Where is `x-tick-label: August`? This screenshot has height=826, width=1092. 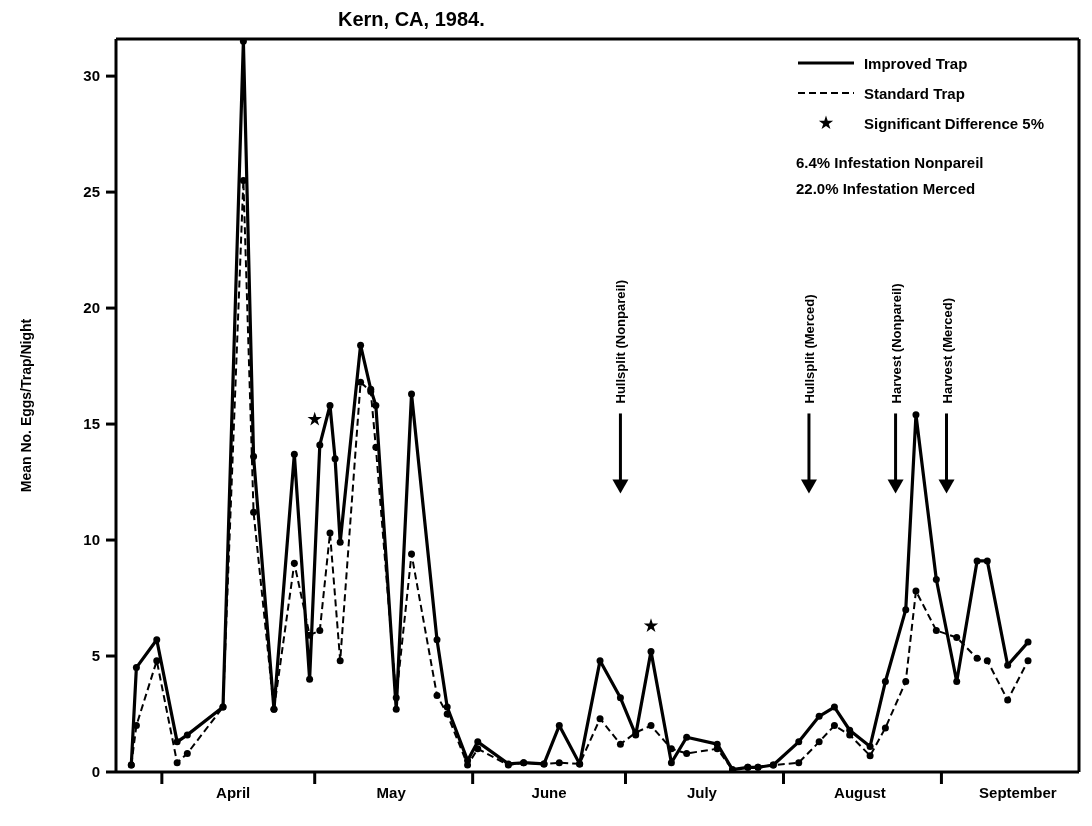
x-tick-label: August is located at coordinates (860, 792).